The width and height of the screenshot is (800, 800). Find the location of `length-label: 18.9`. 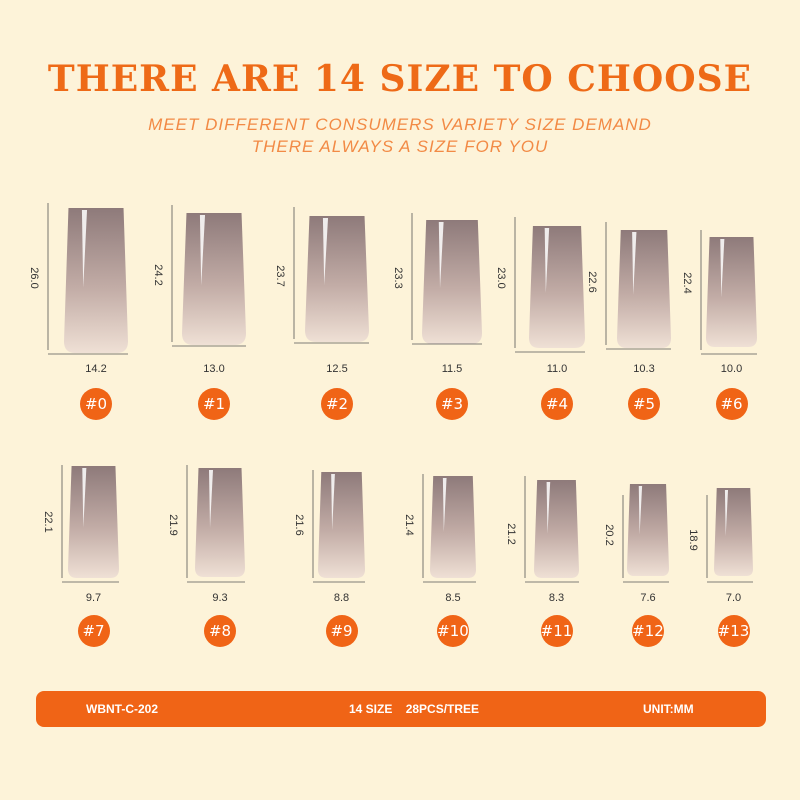

length-label: 18.9 is located at coordinates (693, 540).